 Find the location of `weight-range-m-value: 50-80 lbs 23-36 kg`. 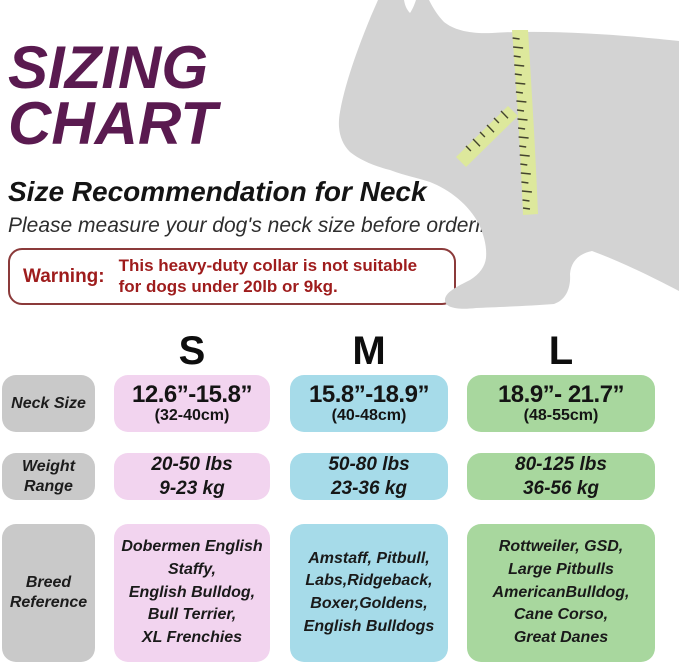

weight-range-m-value: 50-80 lbs 23-36 kg is located at coordinates (369, 476).